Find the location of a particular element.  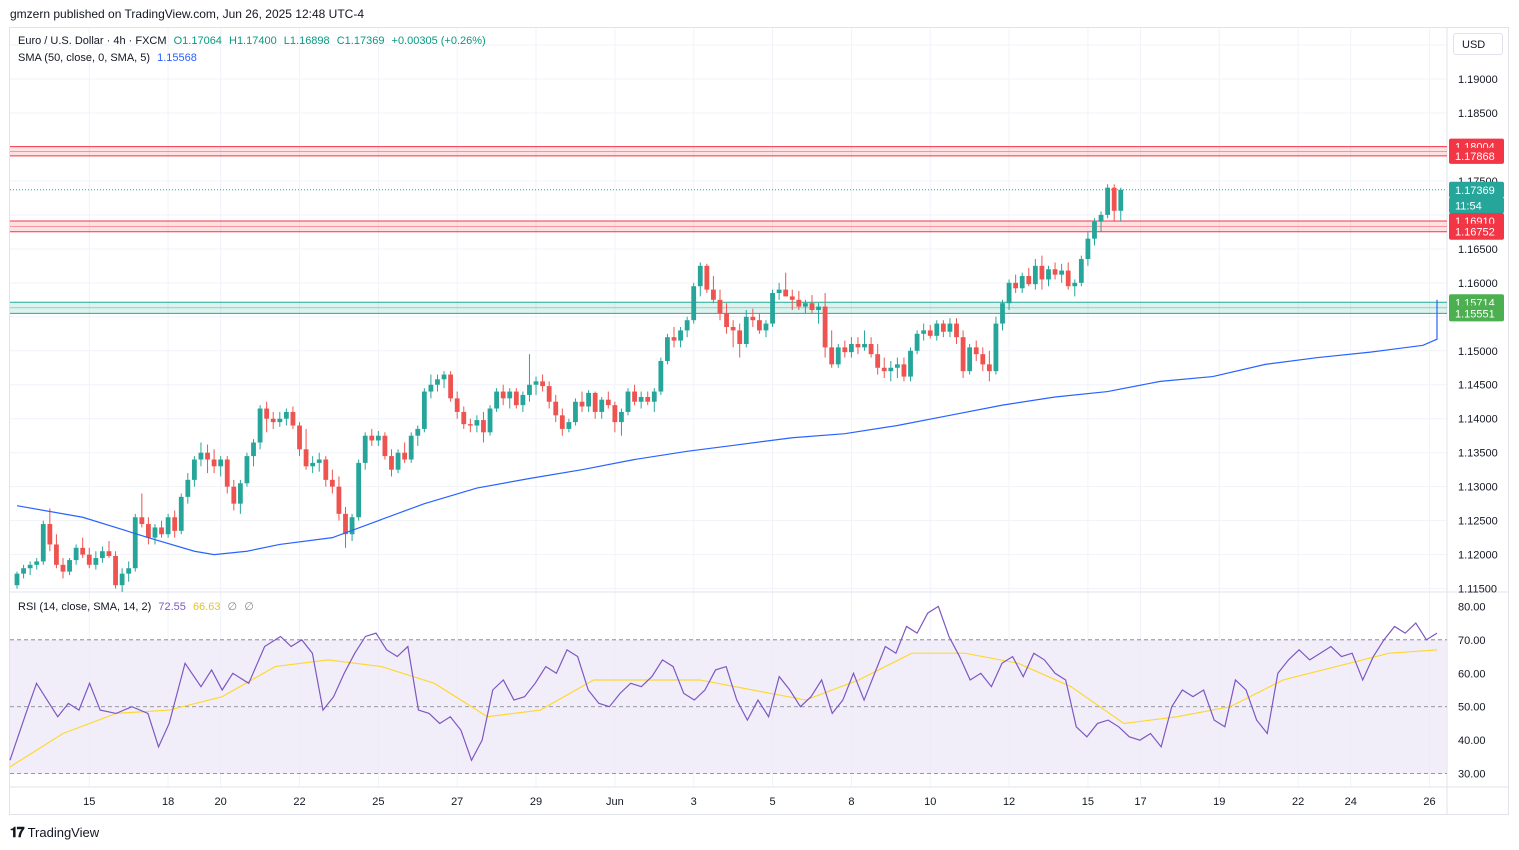

ohlc-high: H1.17400 is located at coordinates (253, 41).